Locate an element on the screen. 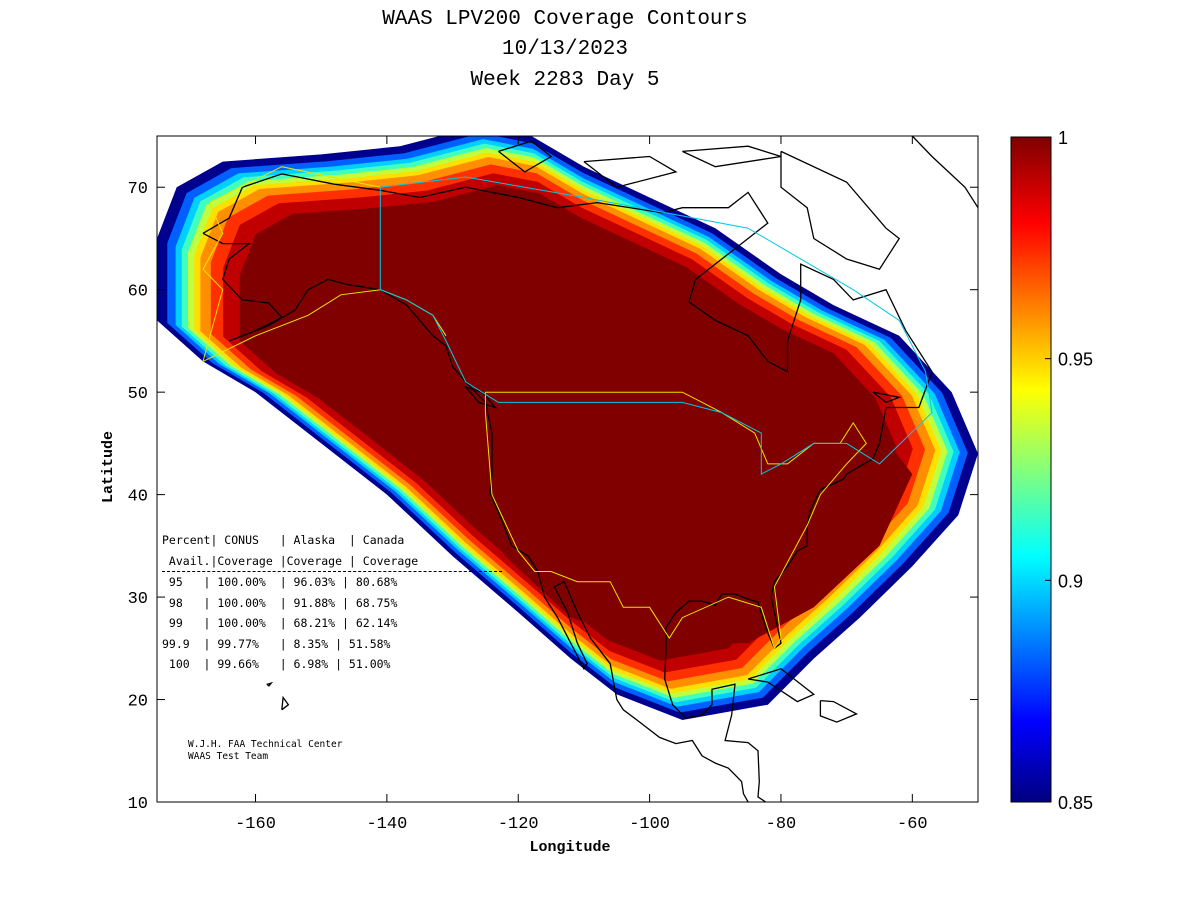 The height and width of the screenshot is (900, 1200). table-row-4: 100 | 99.66% | 6.98% | 51.00% is located at coordinates (276, 664).